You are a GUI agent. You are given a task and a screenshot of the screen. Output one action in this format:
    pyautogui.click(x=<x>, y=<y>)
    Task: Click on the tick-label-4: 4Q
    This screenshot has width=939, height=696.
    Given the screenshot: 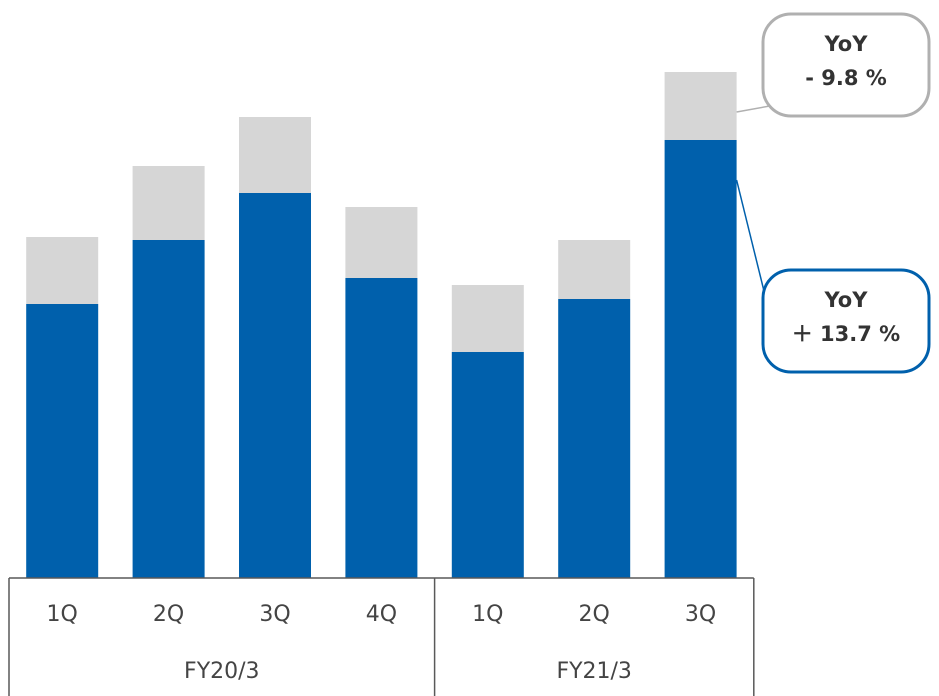 What is the action you would take?
    pyautogui.click(x=381, y=614)
    